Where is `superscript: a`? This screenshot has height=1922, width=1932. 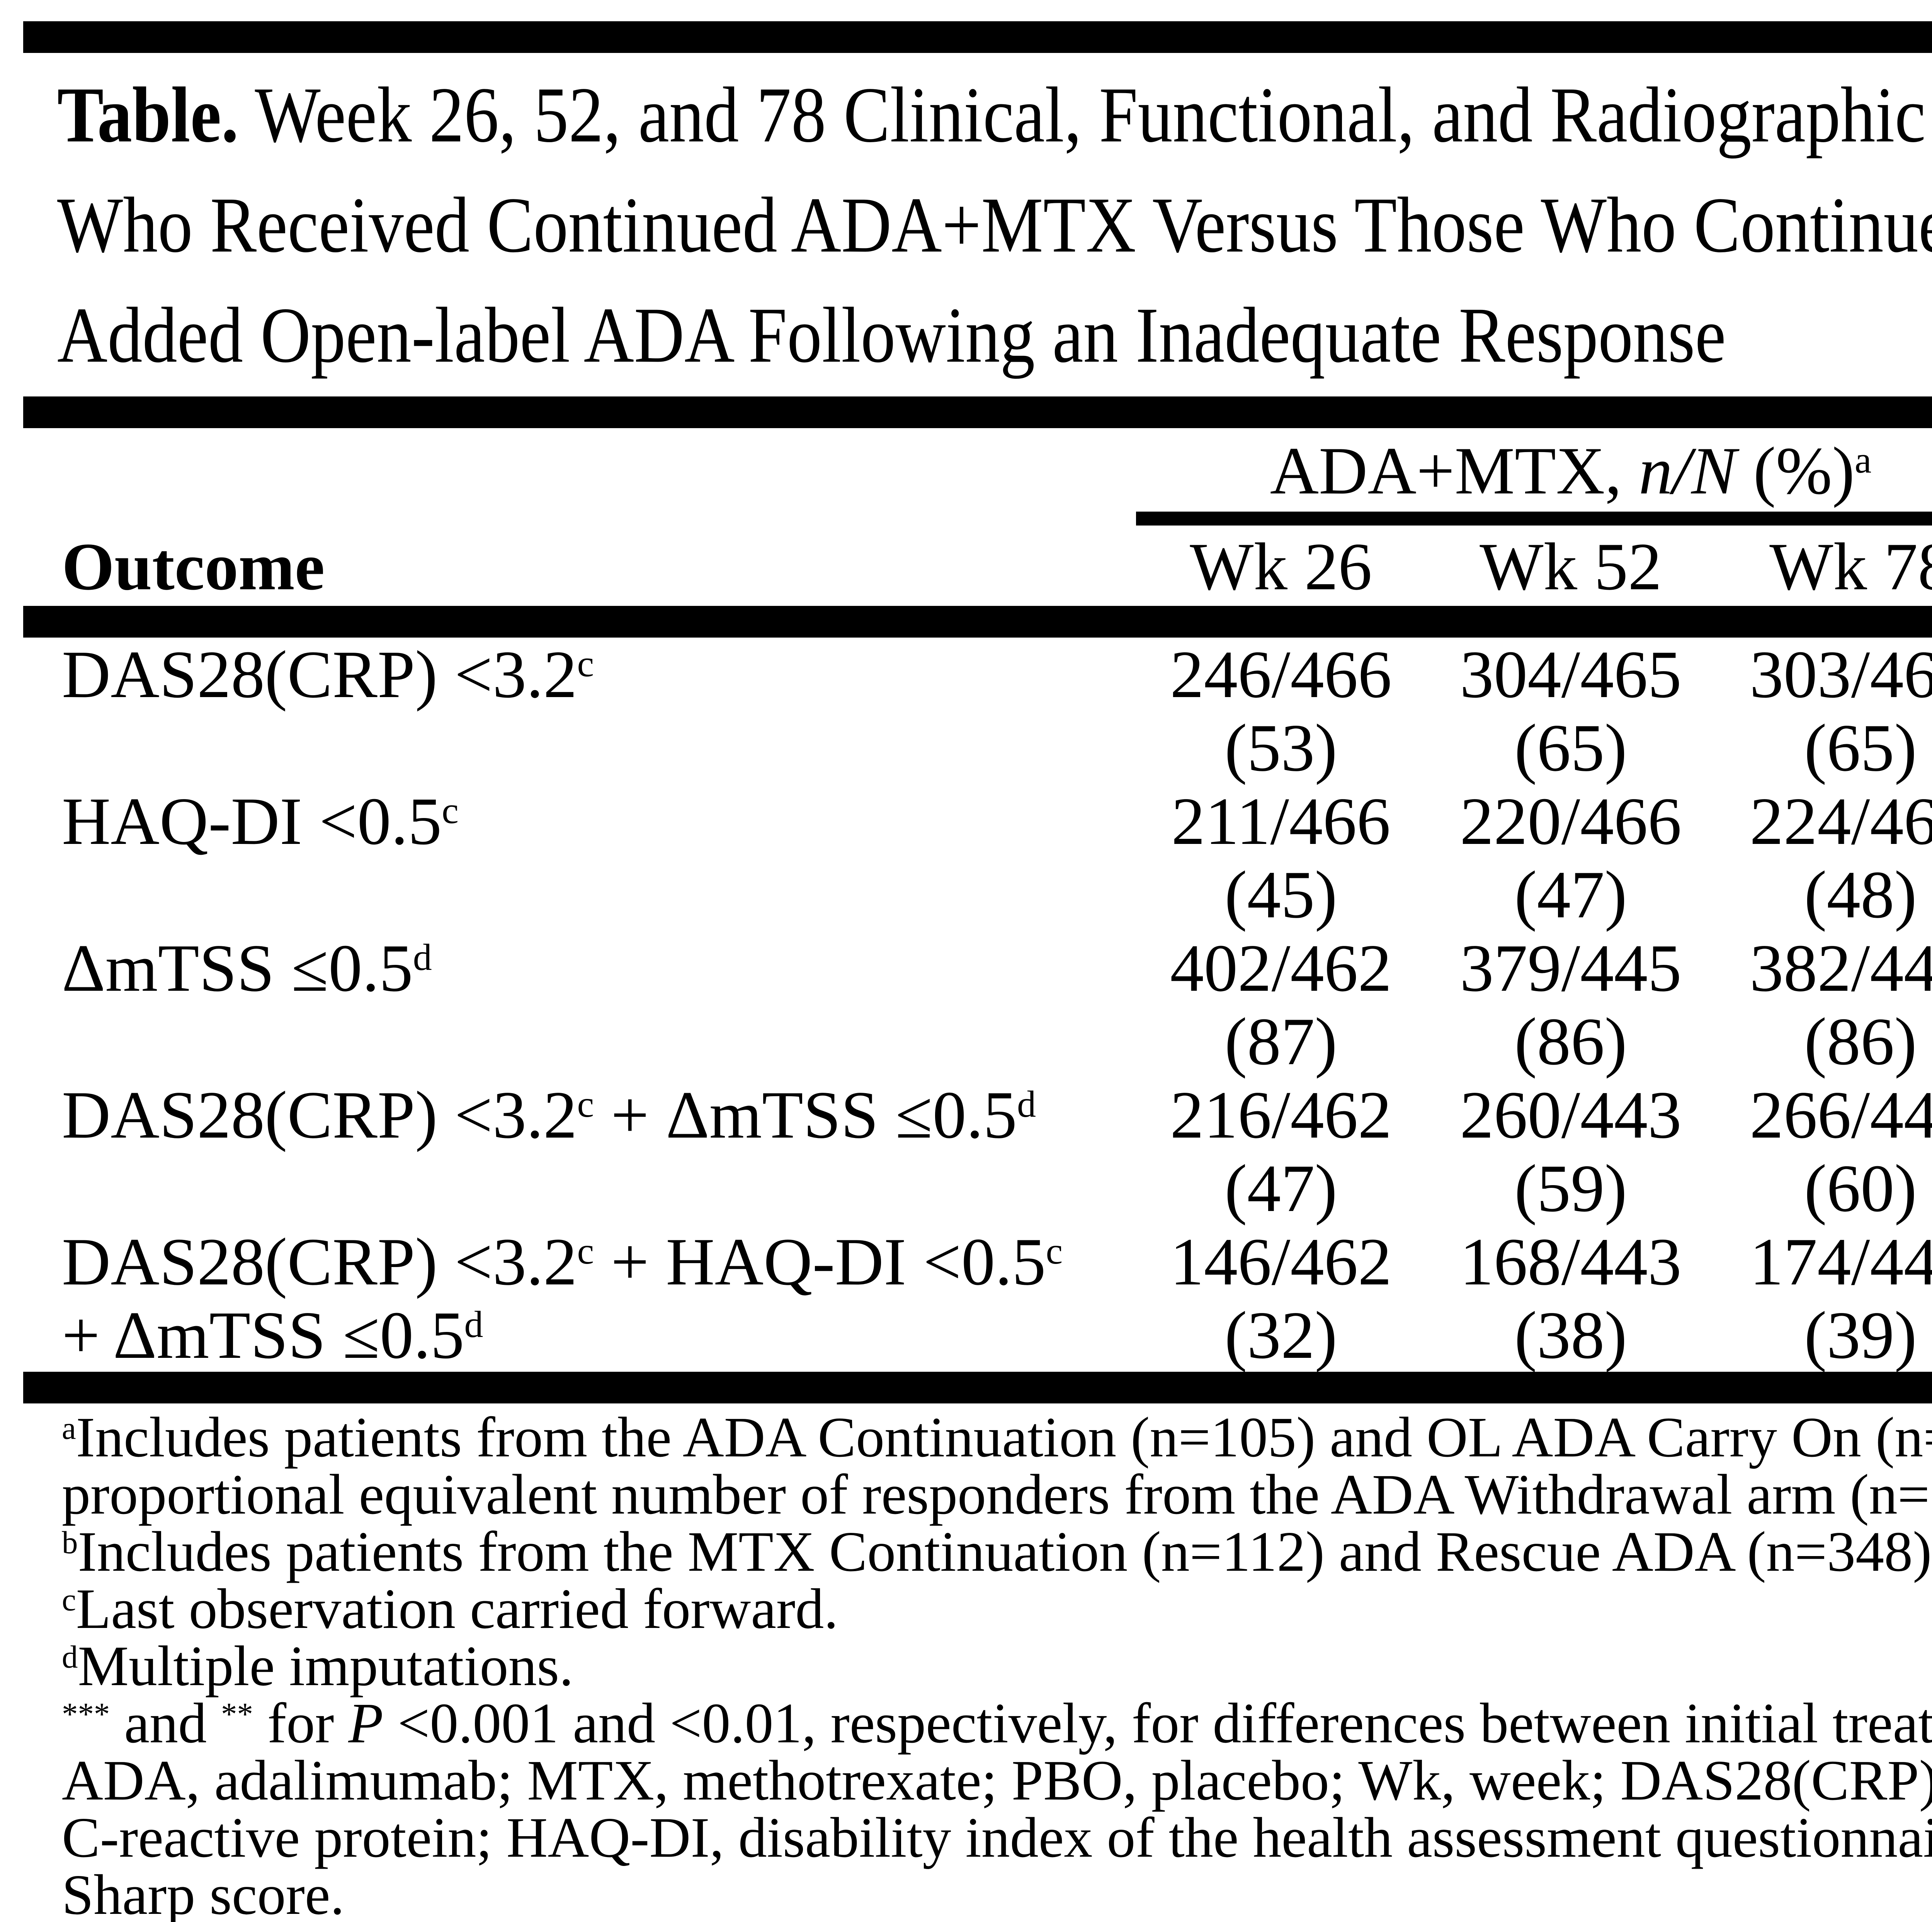
superscript: a is located at coordinates (69, 1428).